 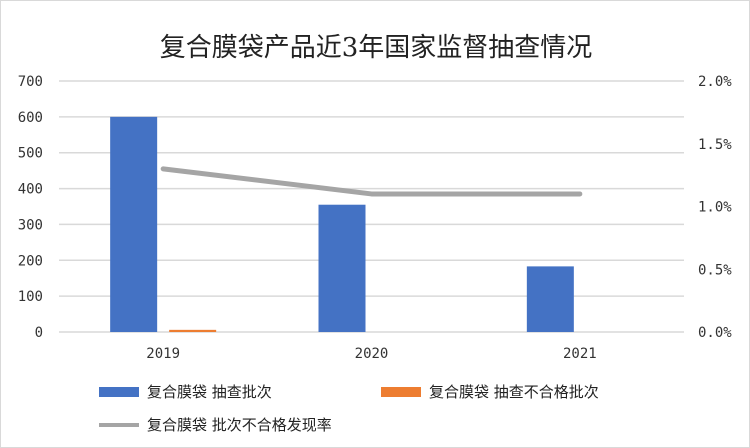 I want to click on legend-item-0: 复合膜袋 抽查批次, so click(x=185, y=391).